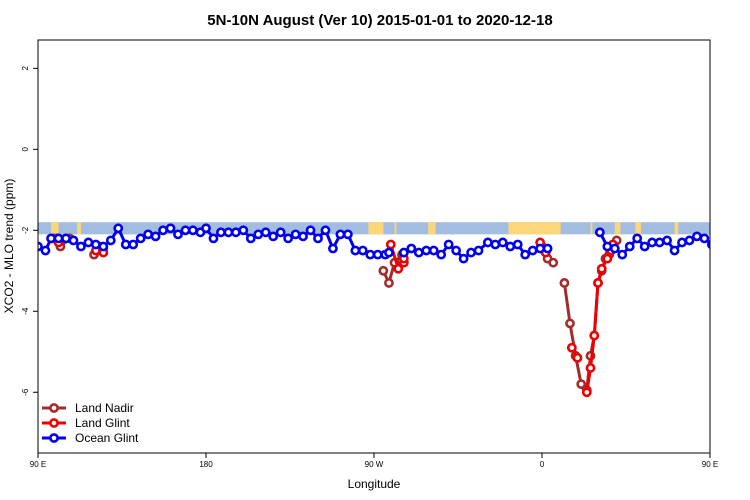 This screenshot has width=750, height=500. What do you see at coordinates (25, 230) in the screenshot?
I see `y-tick-label-2: -2` at bounding box center [25, 230].